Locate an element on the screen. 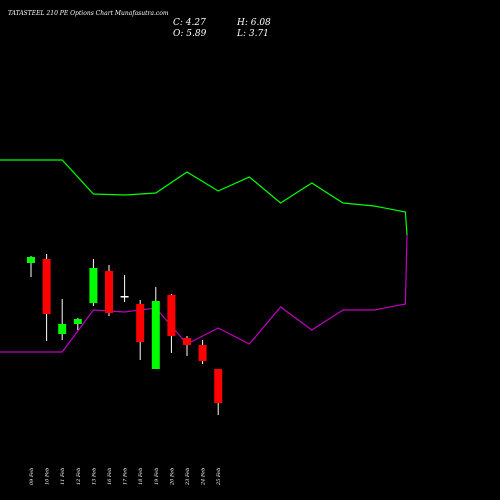  x-tick-label: 23 Feb is located at coordinates (188, 477).